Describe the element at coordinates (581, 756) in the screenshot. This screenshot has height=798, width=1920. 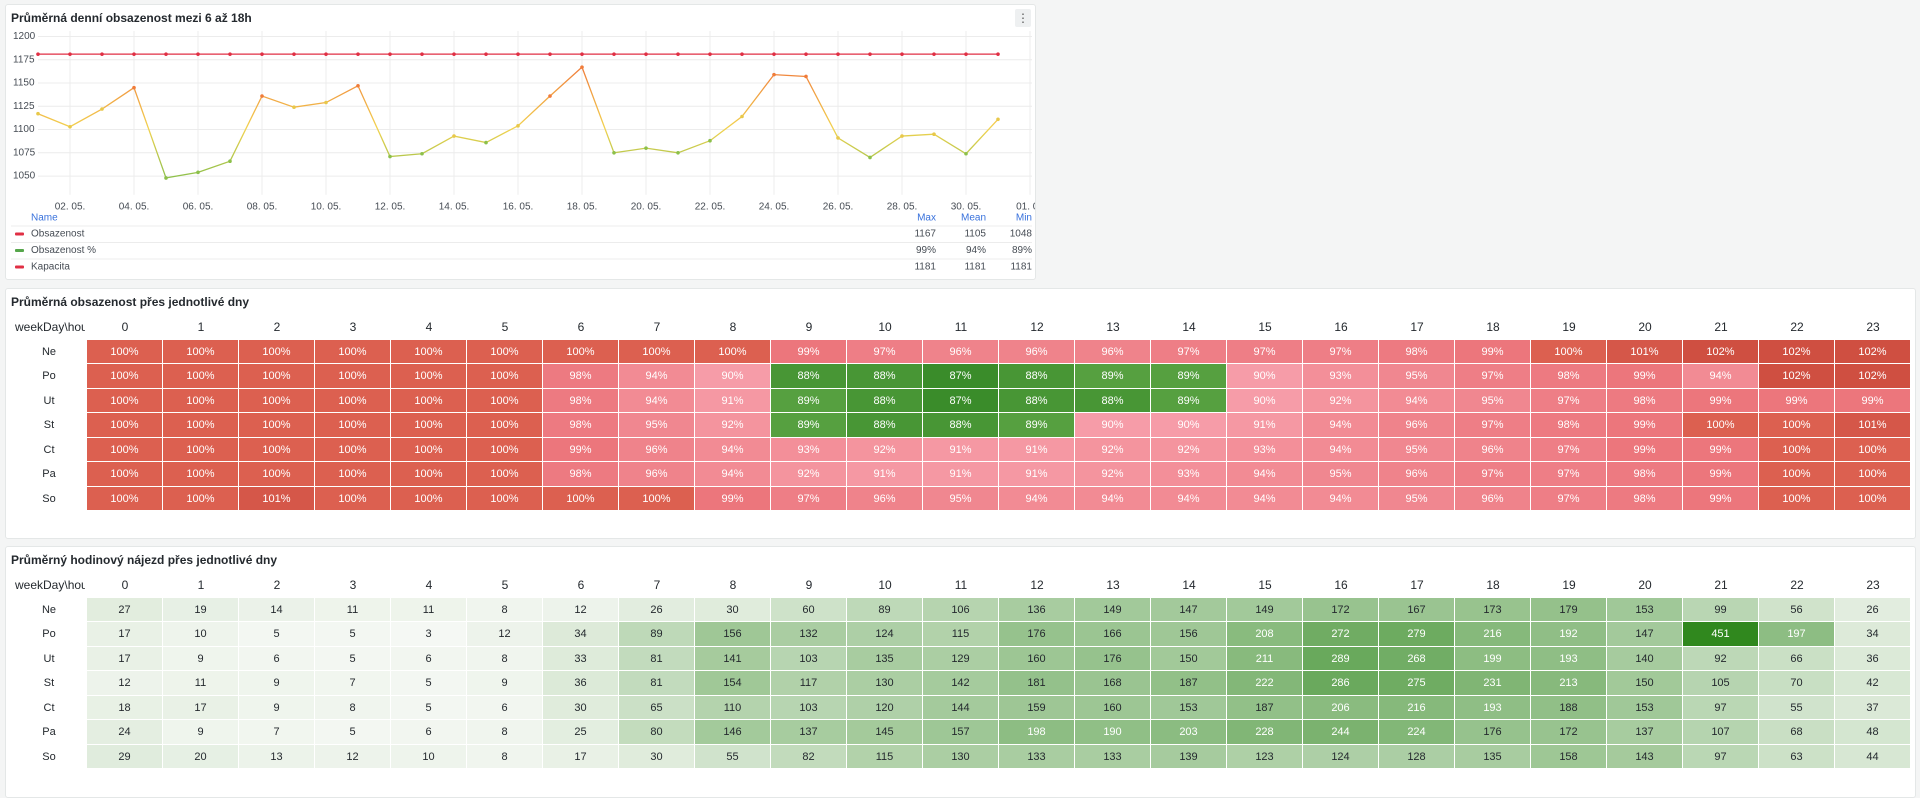
I see `table-cell: 17` at that location.